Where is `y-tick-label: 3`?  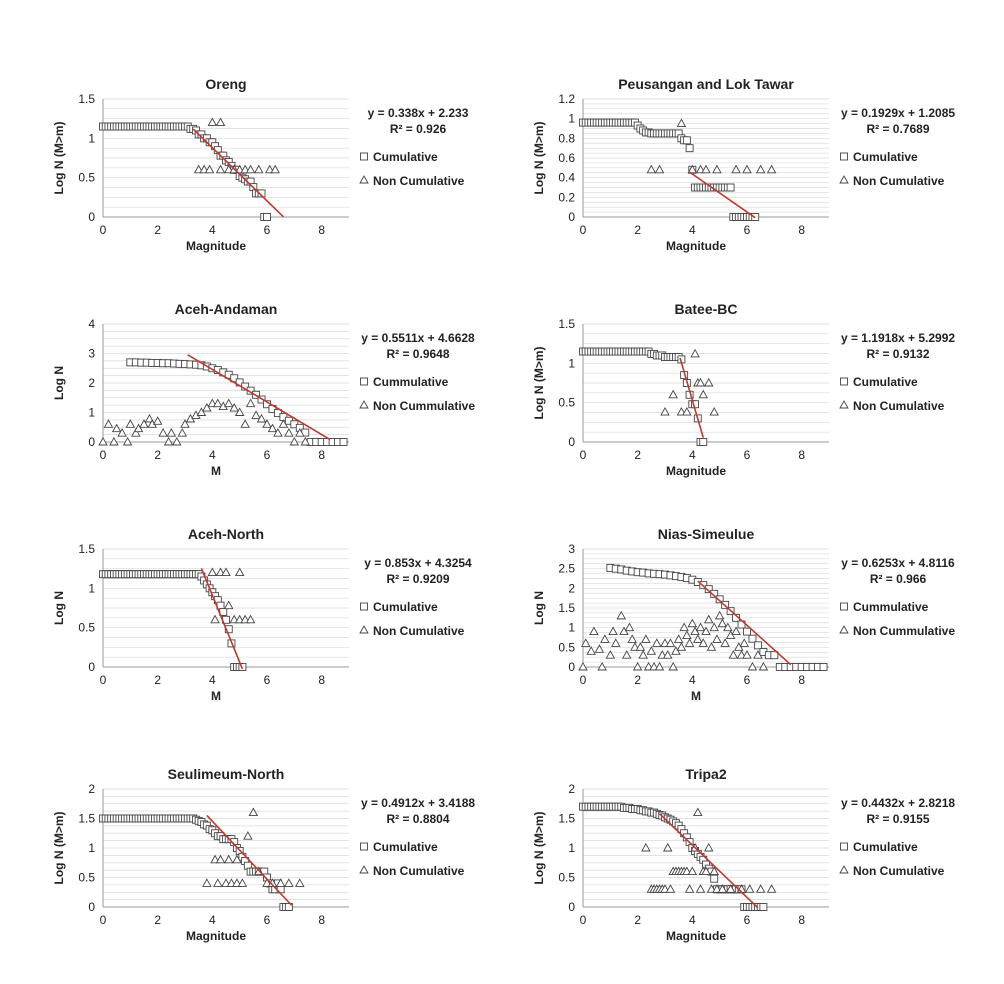
y-tick-label: 3 is located at coordinates (91, 354).